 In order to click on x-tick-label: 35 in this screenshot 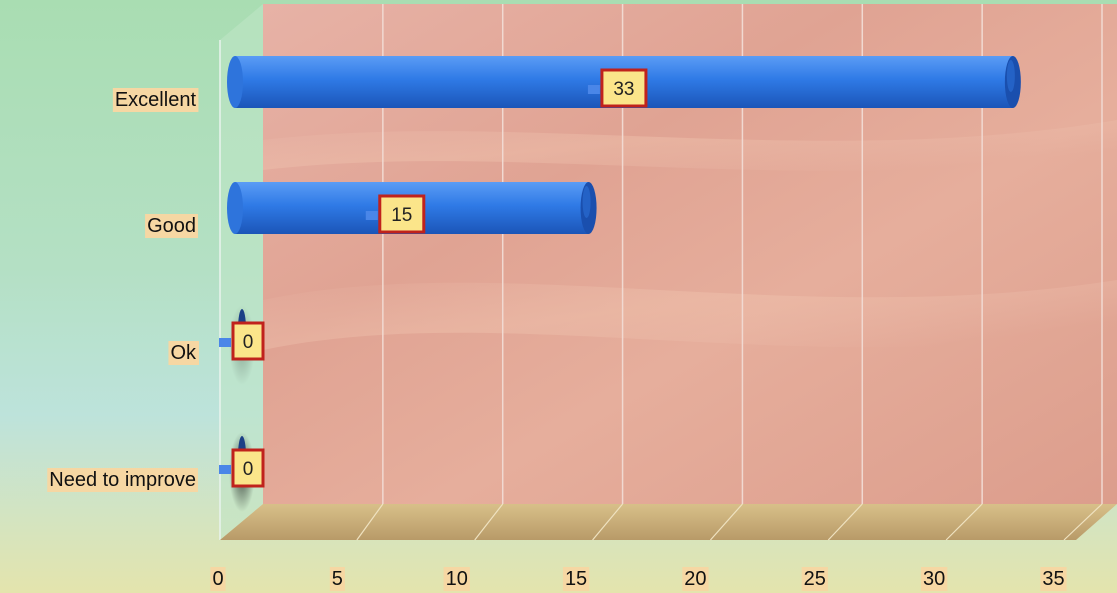, I will do `click(1053, 579)`.